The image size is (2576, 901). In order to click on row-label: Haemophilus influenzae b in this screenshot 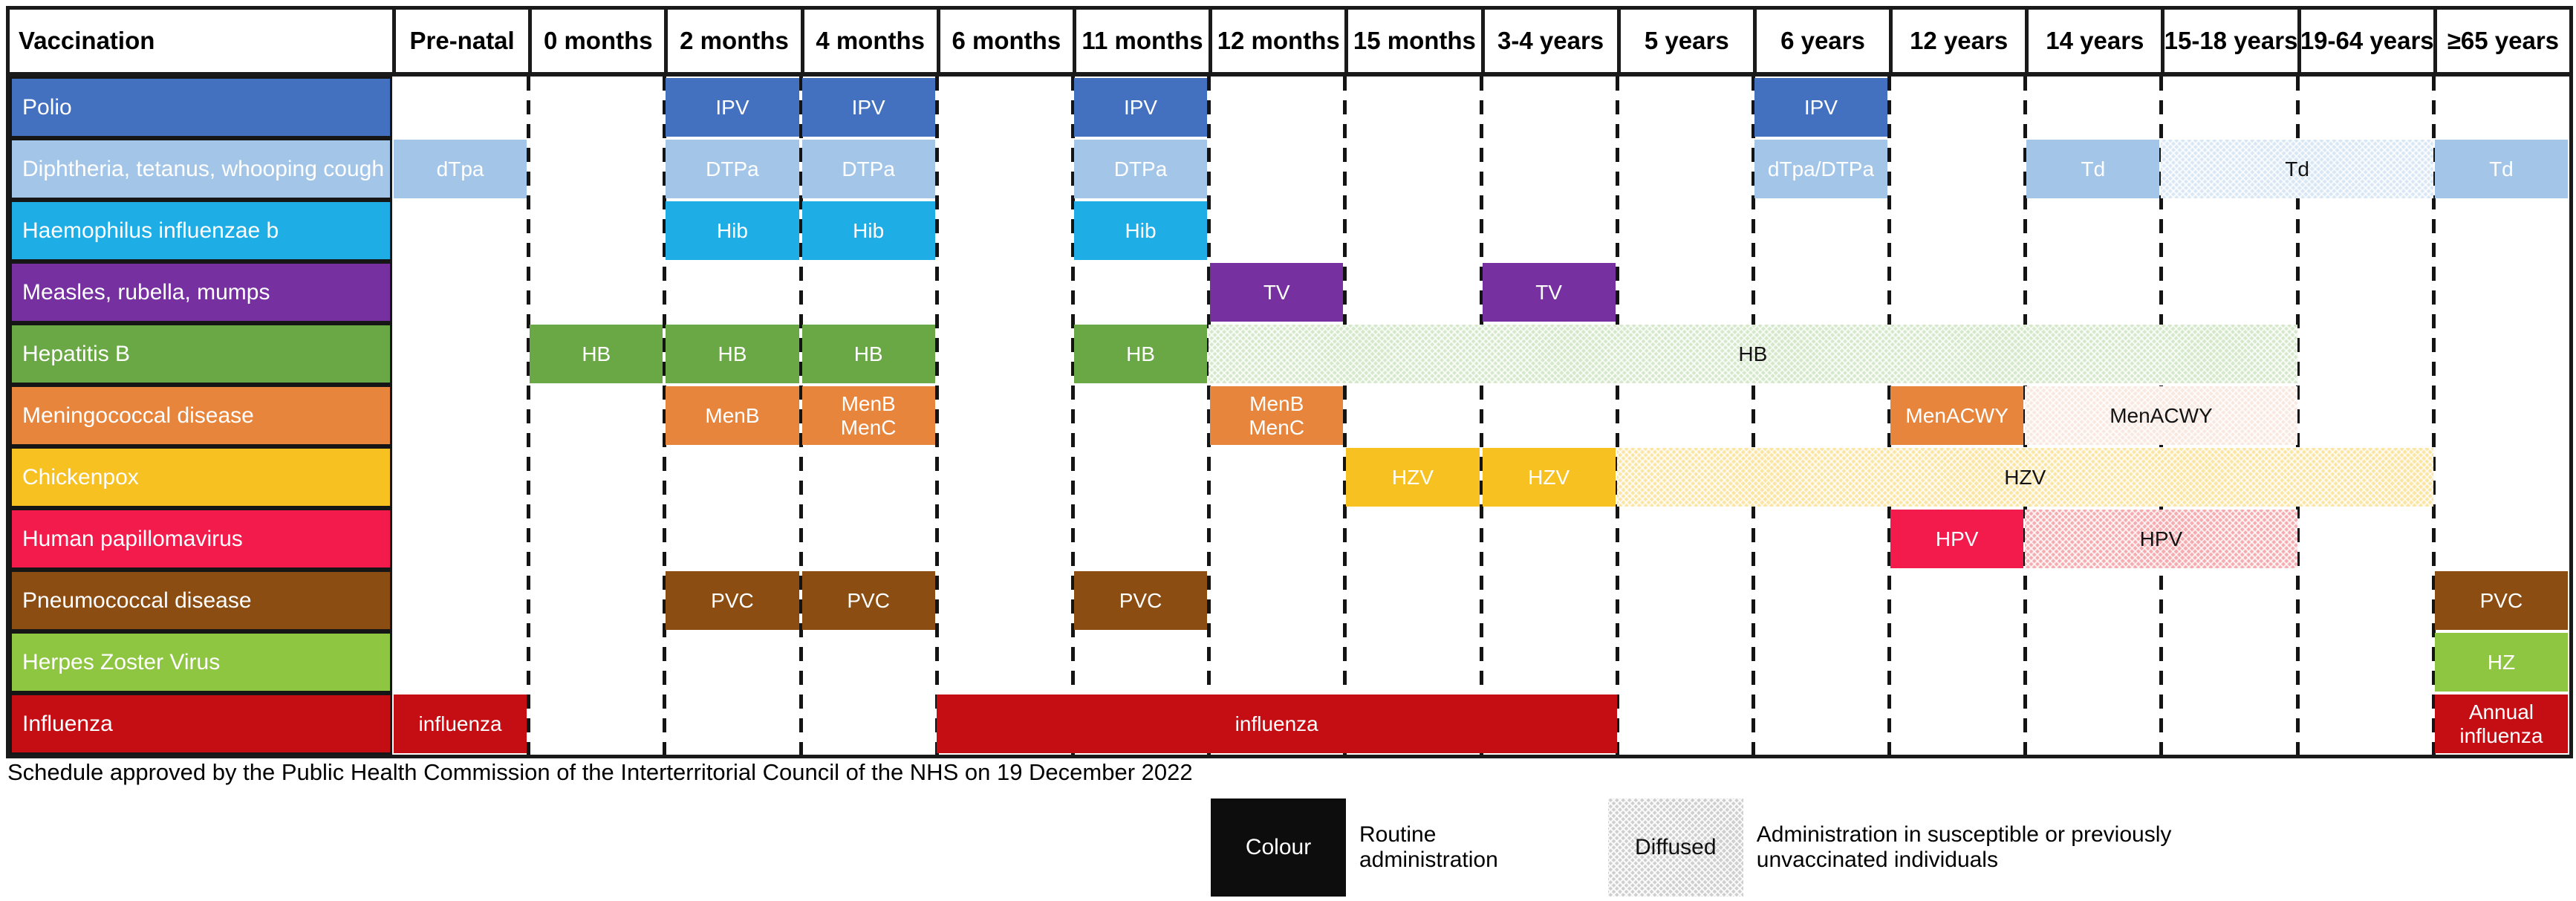, I will do `click(201, 230)`.